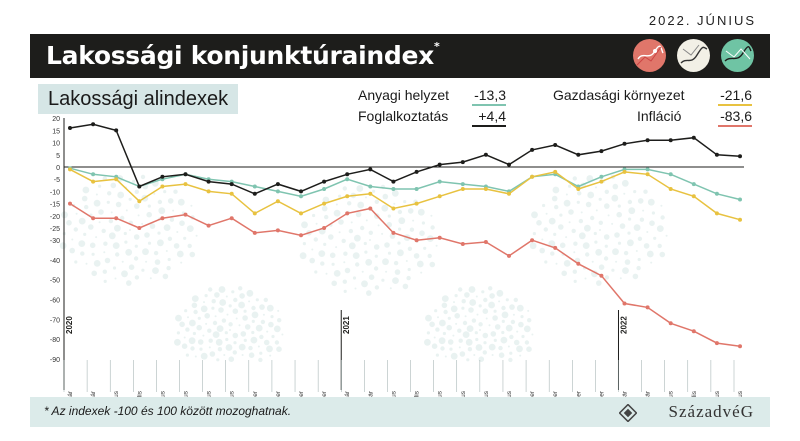 Image resolution: width=800 pixels, height=441 pixels. What do you see at coordinates (416, 395) in the screenshot?
I see `x-tick-label: Április` at bounding box center [416, 395].